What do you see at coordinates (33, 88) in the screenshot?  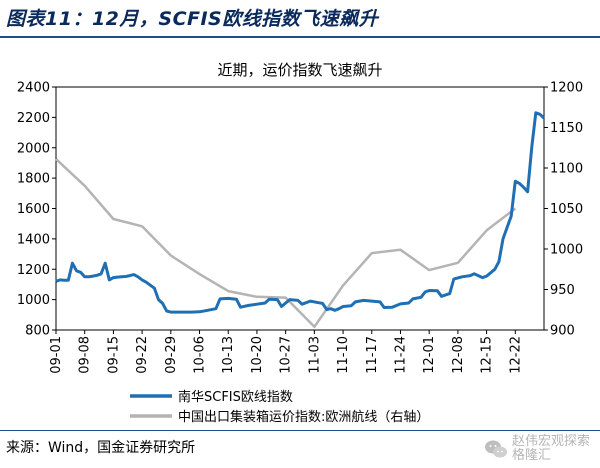 I see `left-y-tick-label: 2400` at bounding box center [33, 88].